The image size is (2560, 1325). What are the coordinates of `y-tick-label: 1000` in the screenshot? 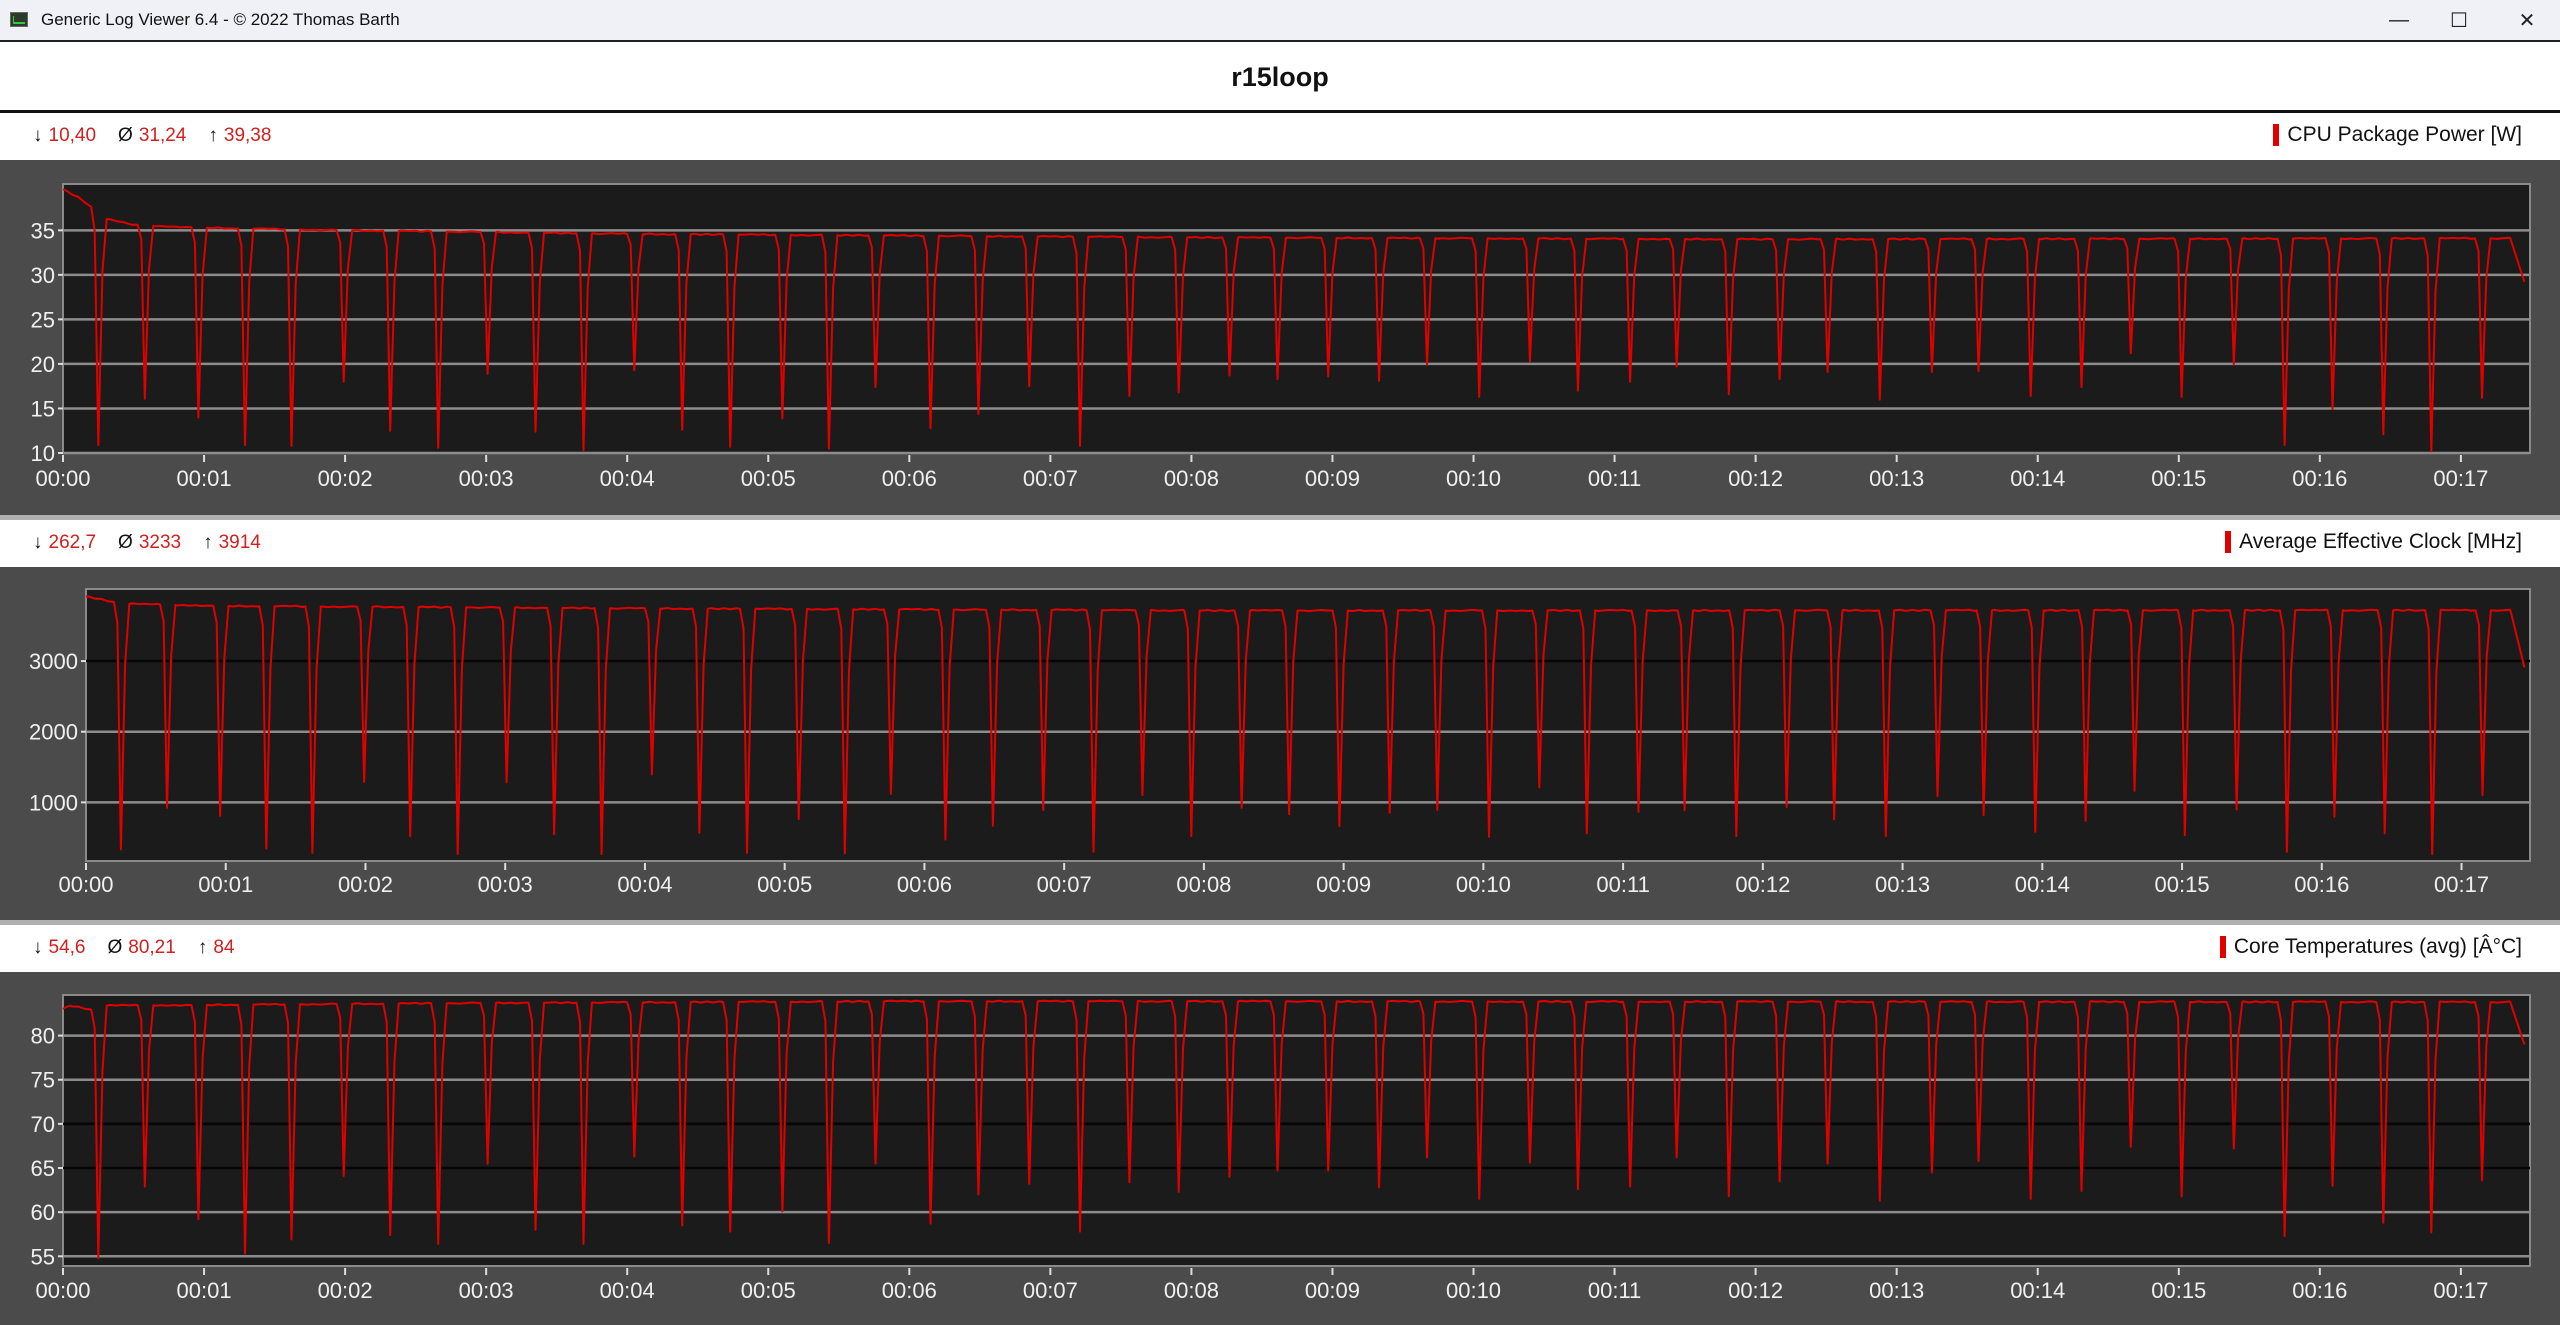 It's located at (53, 802).